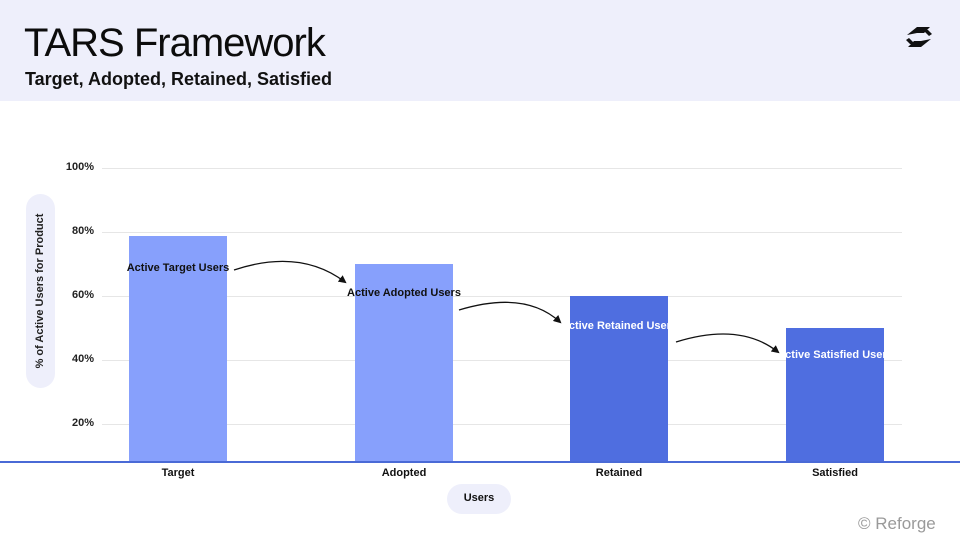  What do you see at coordinates (404, 363) in the screenshot?
I see `bar-adopted` at bounding box center [404, 363].